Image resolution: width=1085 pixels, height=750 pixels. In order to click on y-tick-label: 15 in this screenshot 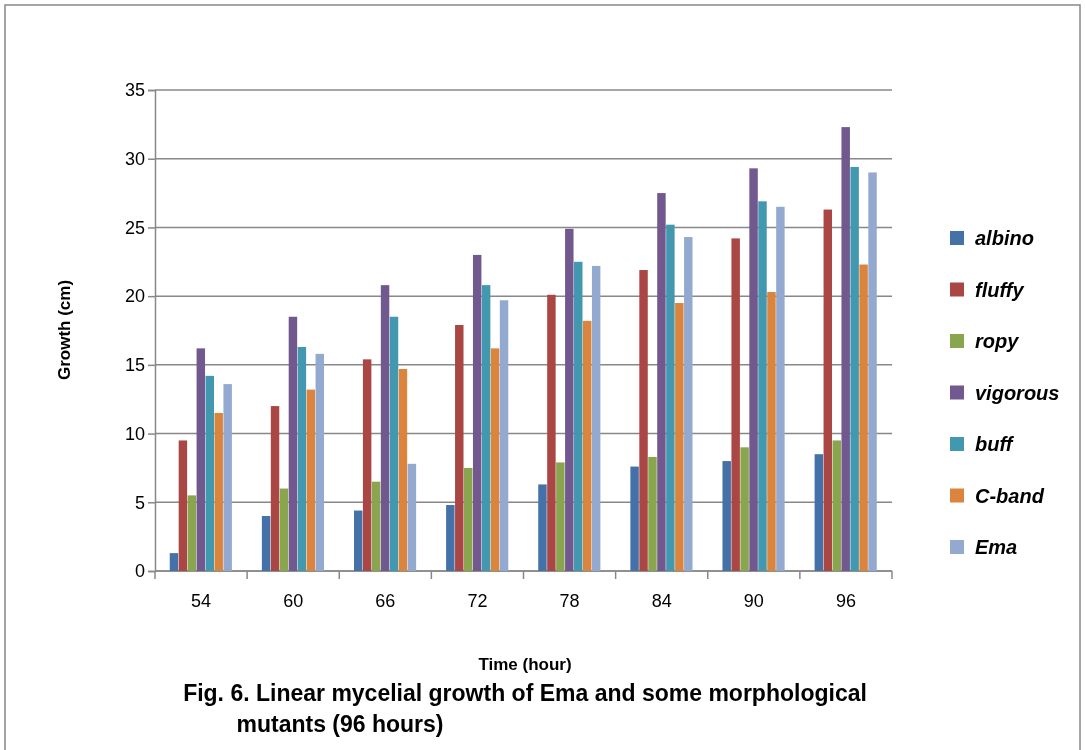, I will do `click(134, 365)`.